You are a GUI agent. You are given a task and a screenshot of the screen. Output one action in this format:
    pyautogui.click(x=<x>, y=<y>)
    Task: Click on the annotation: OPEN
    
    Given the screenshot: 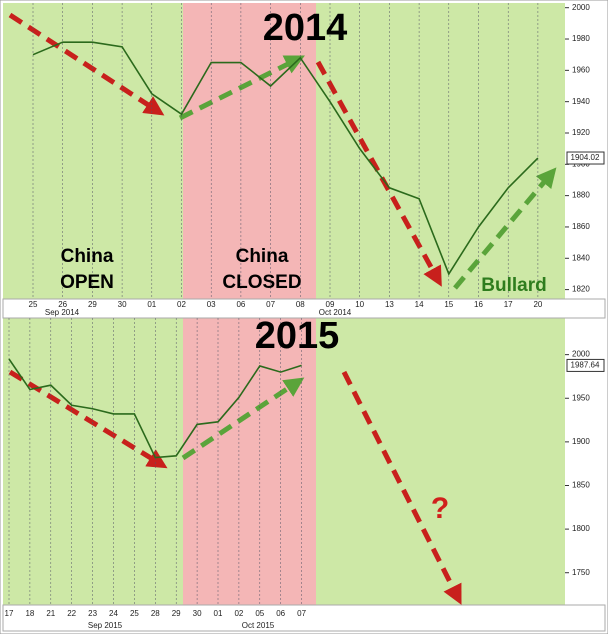 What is the action you would take?
    pyautogui.click(x=87, y=282)
    